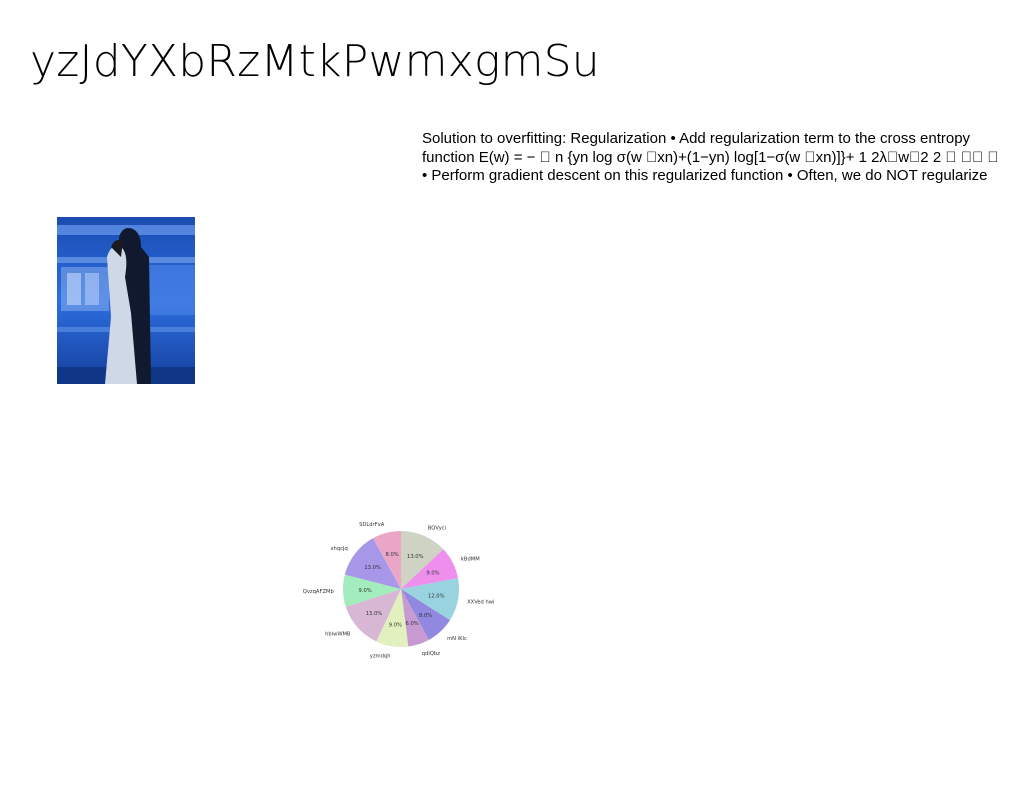 The image size is (1024, 788). I want to click on pie-pct-label: 6.0%, so click(412, 624).